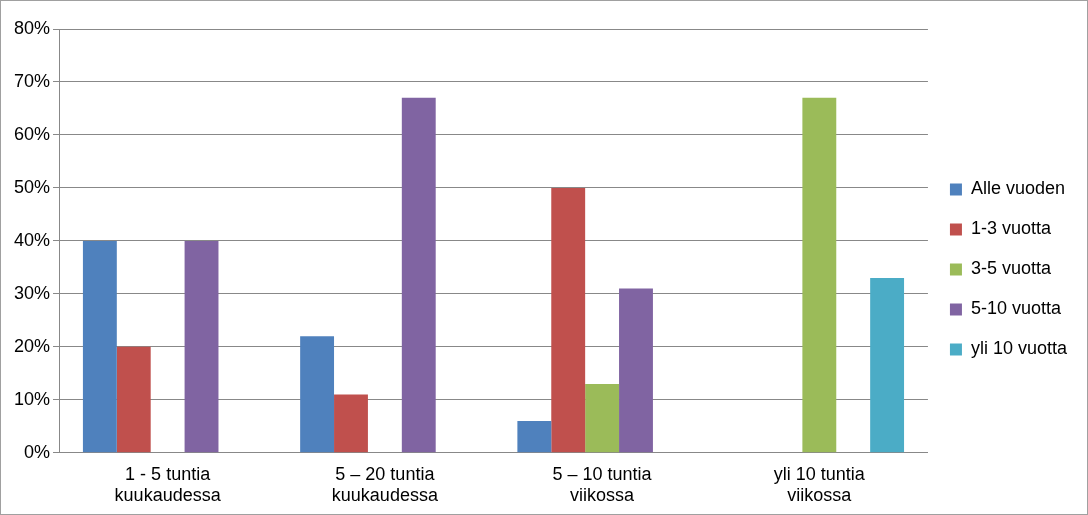 The height and width of the screenshot is (515, 1088). I want to click on y-tick-label: 50%, so click(32, 186).